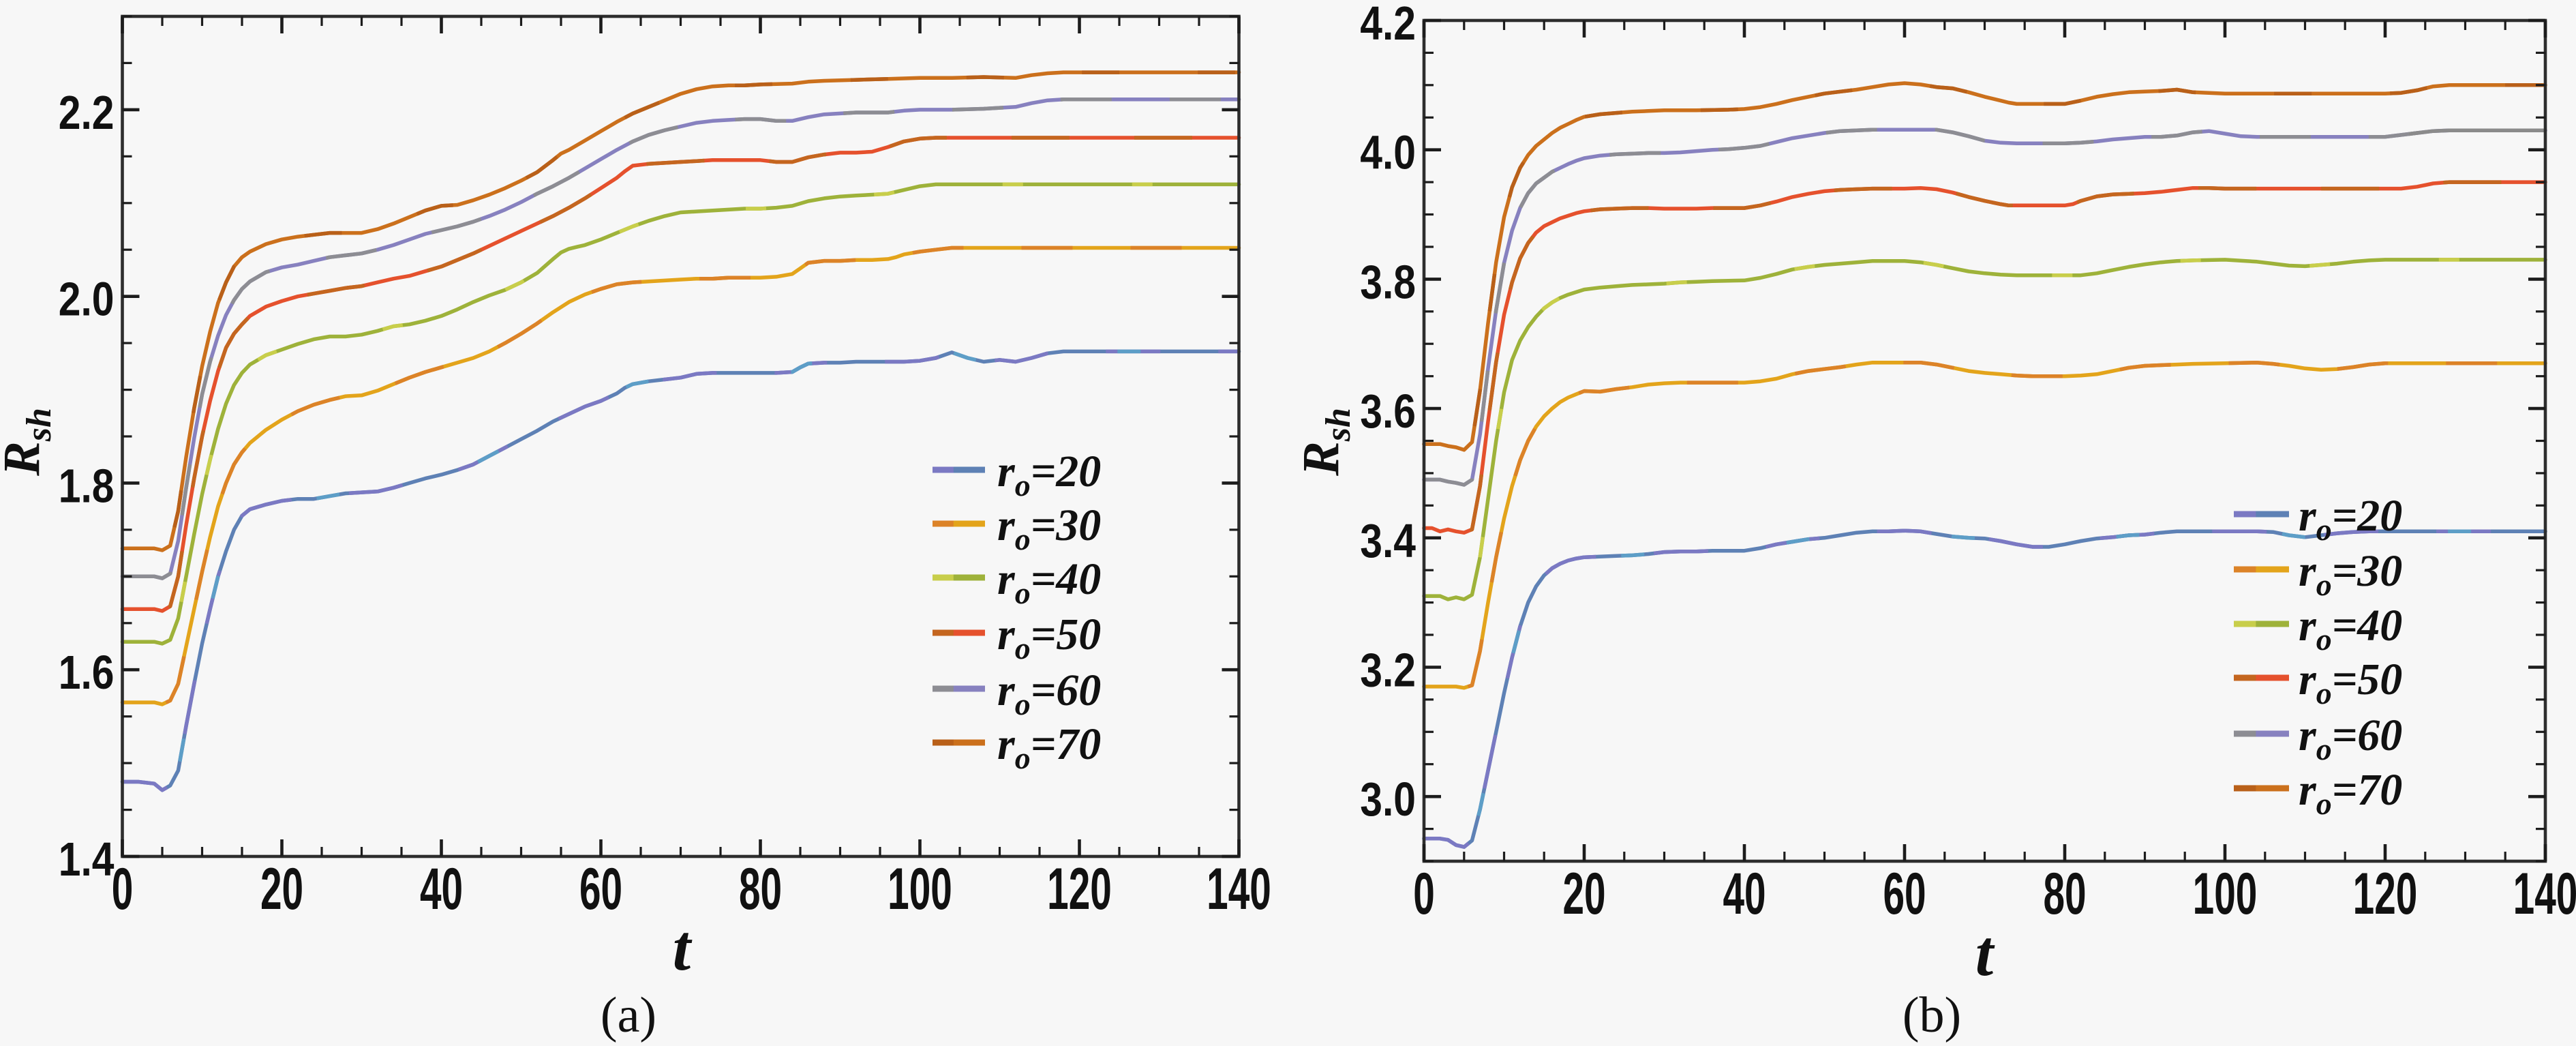  Describe the element at coordinates (629, 1015) in the screenshot. I see `svg-text: (a)` at that location.